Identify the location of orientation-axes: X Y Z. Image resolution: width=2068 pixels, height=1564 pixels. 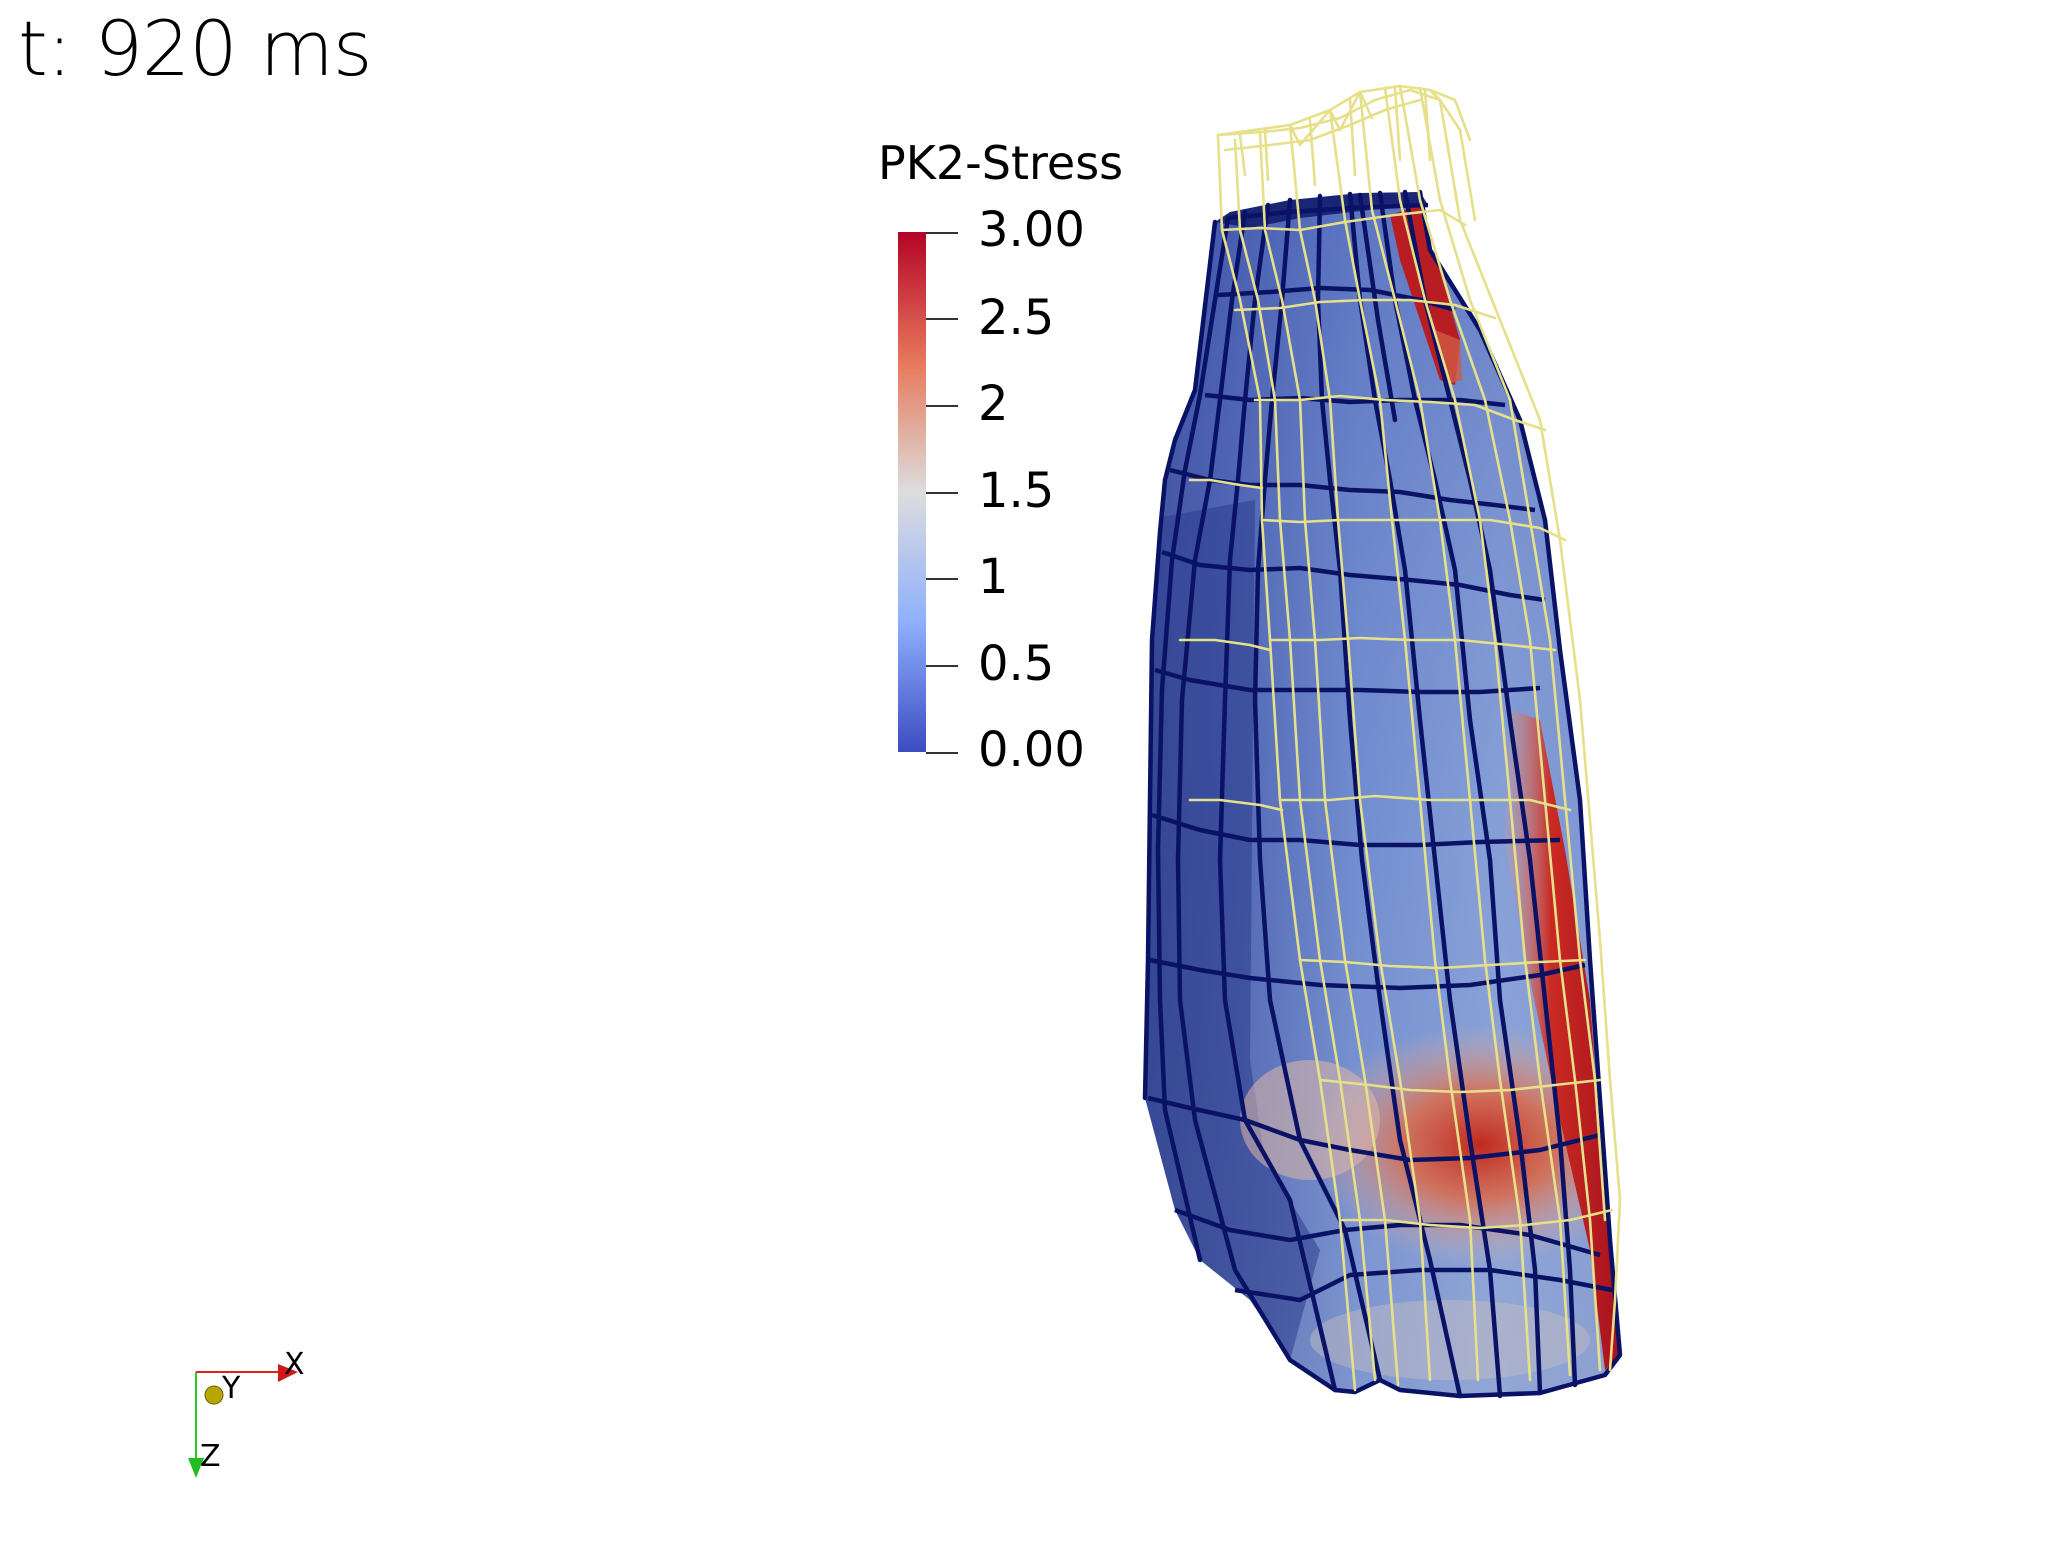
(246, 1412).